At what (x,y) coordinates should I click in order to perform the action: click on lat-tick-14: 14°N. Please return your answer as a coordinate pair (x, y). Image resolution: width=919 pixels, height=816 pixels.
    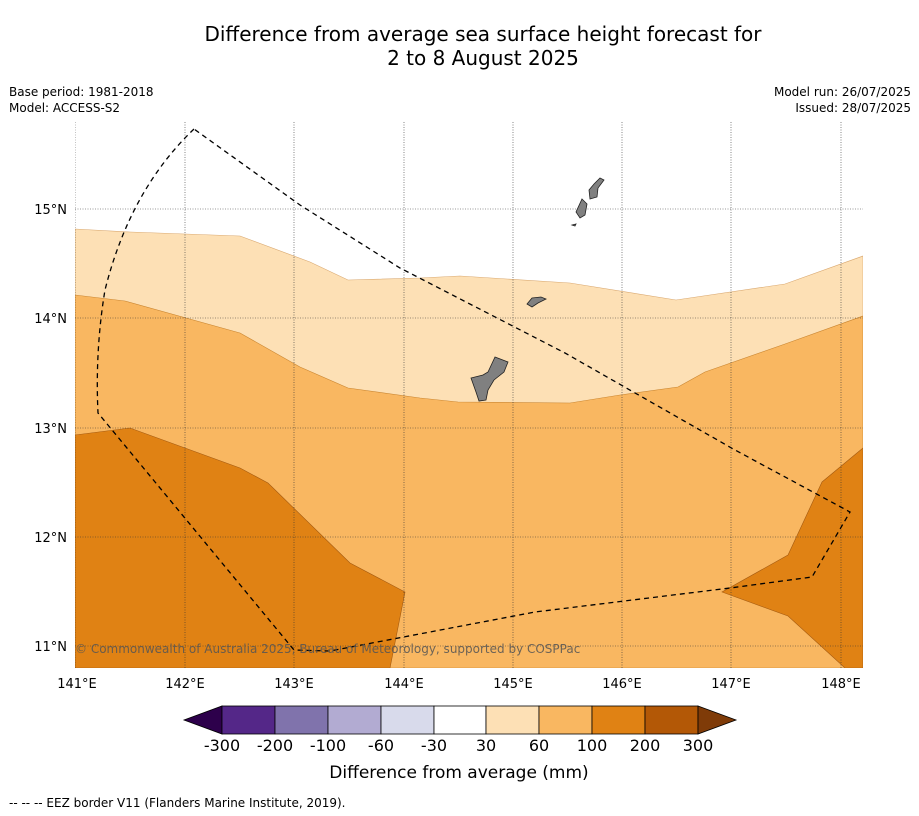
    Looking at the image, I should click on (50, 319).